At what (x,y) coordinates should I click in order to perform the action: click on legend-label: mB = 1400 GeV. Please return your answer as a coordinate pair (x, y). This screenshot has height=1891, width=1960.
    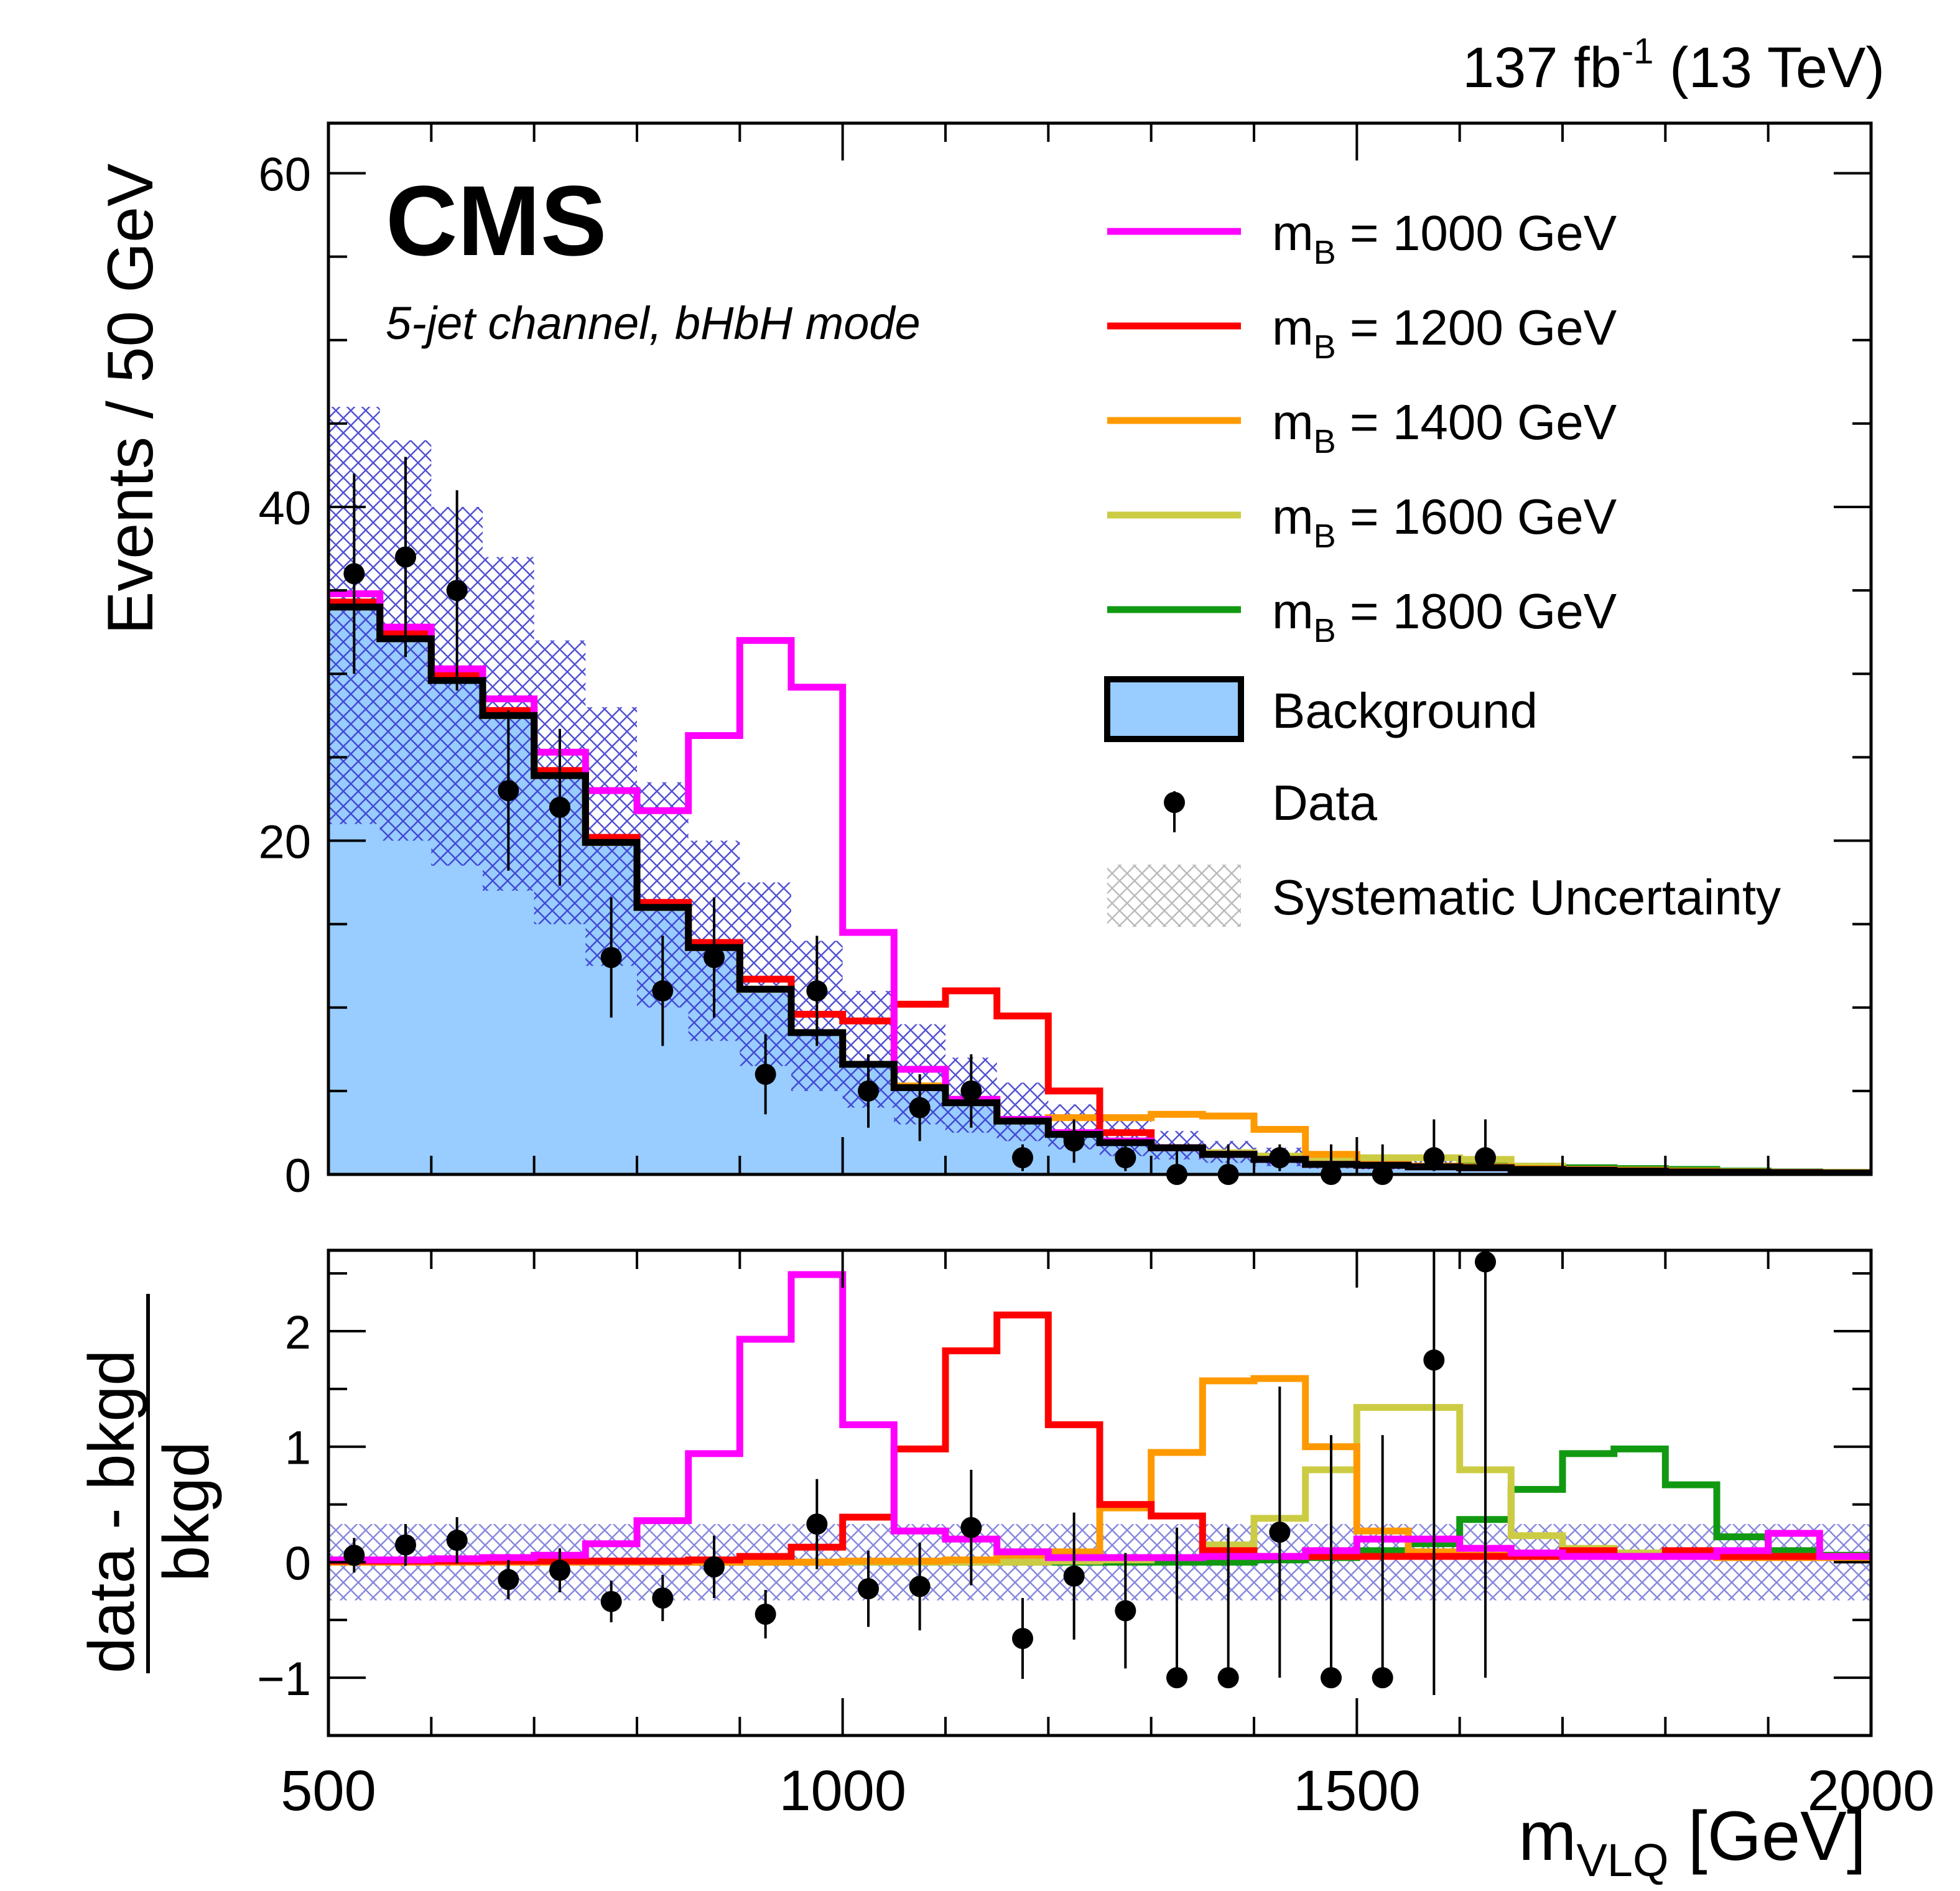
    Looking at the image, I should click on (1444, 427).